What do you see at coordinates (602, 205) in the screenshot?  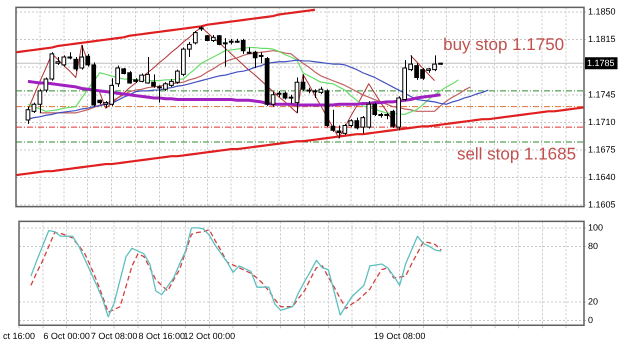 I see `y-tick-label: 1.1605` at bounding box center [602, 205].